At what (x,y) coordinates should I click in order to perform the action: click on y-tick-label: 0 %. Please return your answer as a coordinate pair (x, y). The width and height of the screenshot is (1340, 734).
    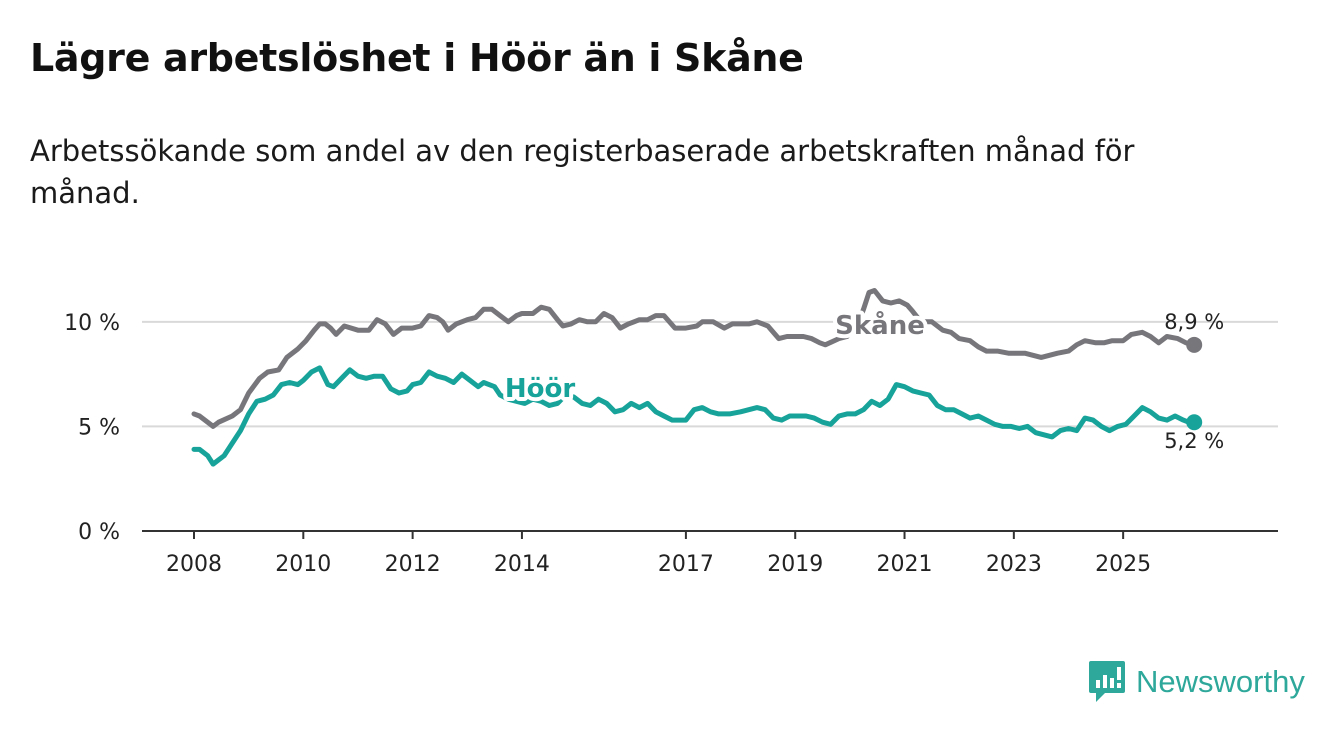
    Looking at the image, I should click on (99, 532).